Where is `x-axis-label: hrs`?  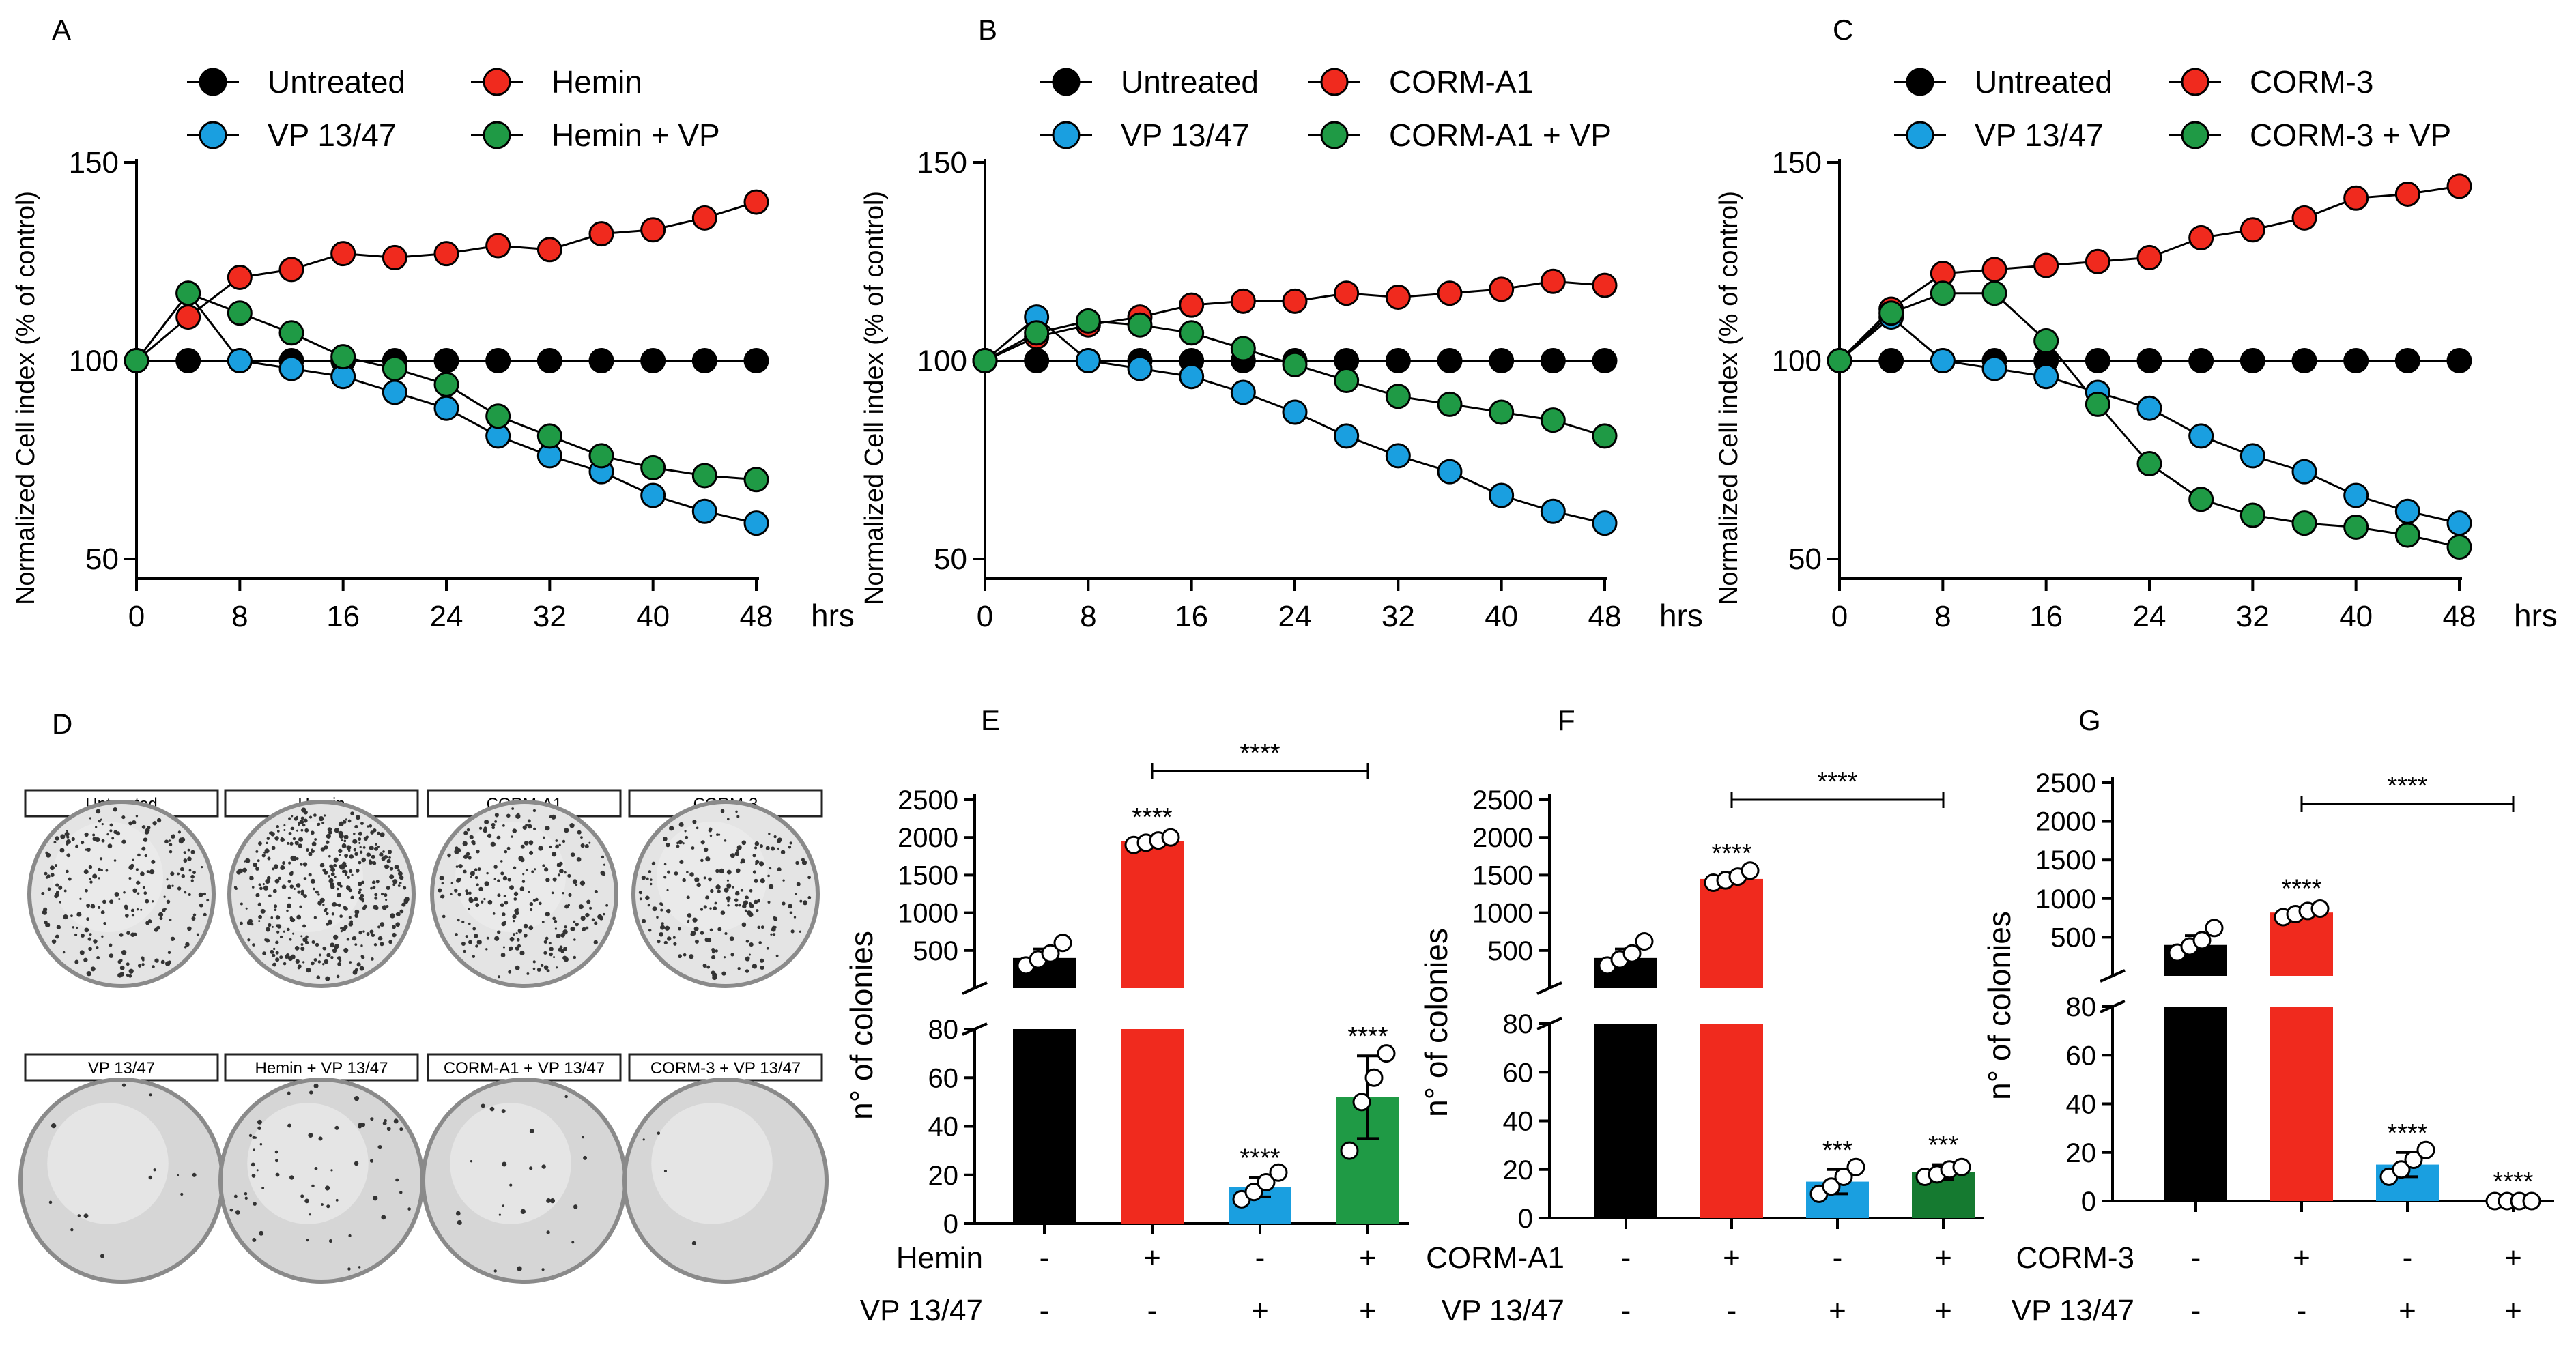
x-axis-label: hrs is located at coordinates (2536, 615).